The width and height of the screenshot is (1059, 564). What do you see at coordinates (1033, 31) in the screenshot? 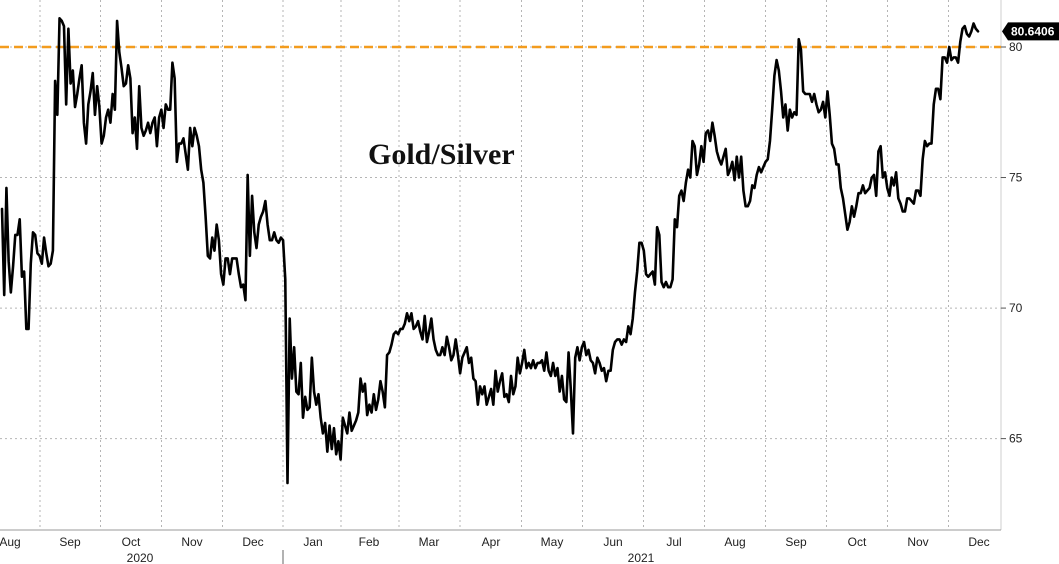
I see `last-value-label: 80.6406` at bounding box center [1033, 31].